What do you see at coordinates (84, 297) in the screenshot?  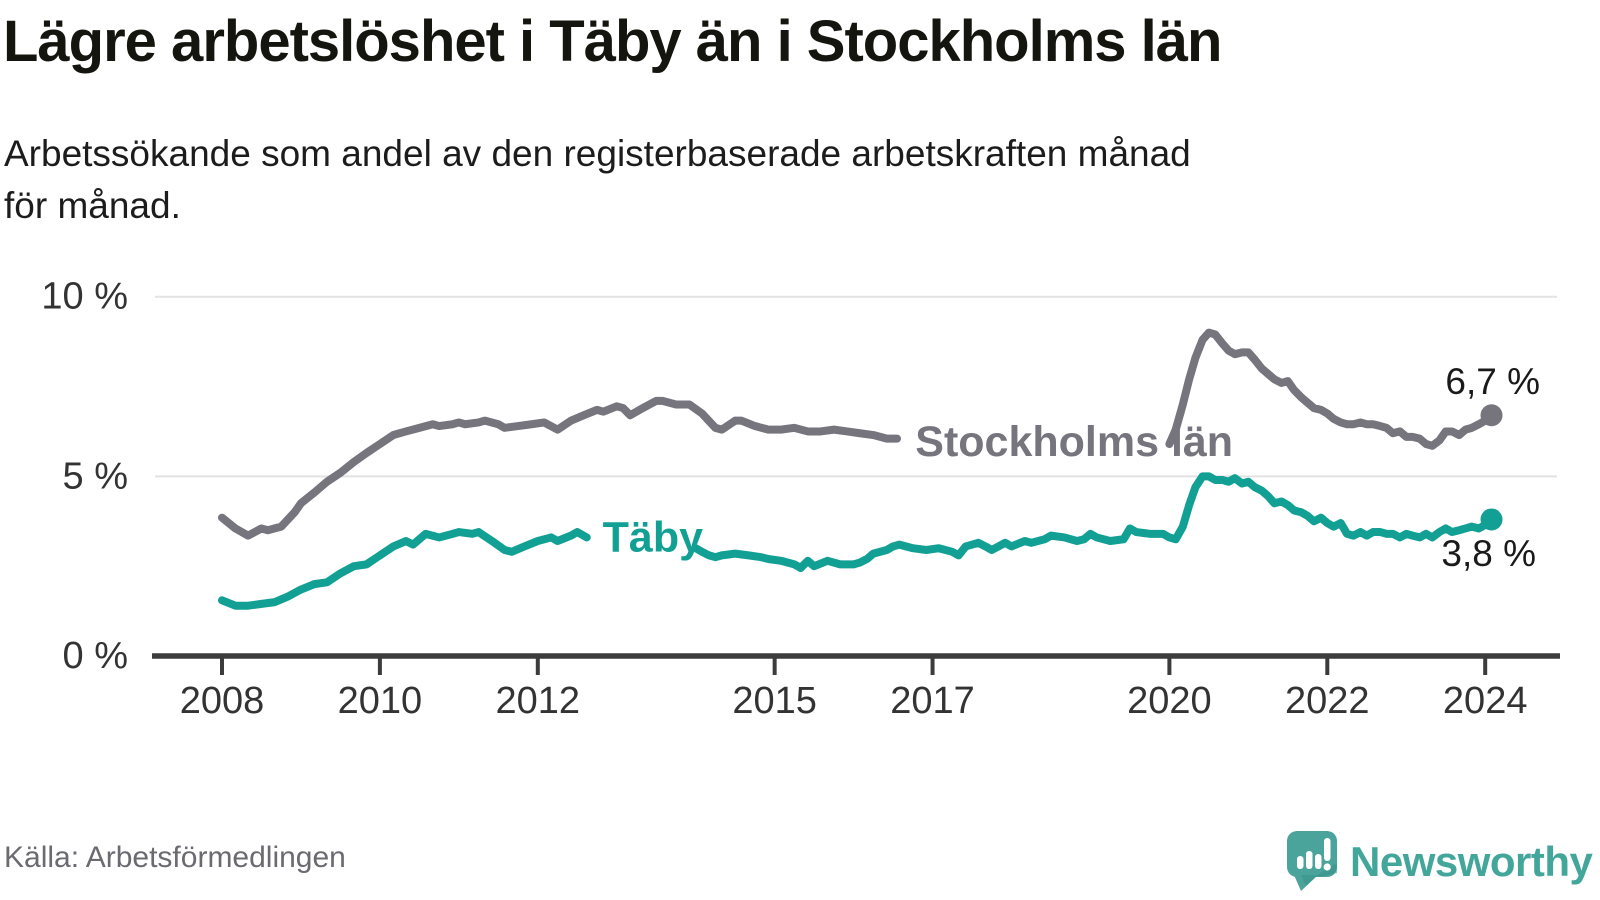 I see `y-axis-label: 10 %` at bounding box center [84, 297].